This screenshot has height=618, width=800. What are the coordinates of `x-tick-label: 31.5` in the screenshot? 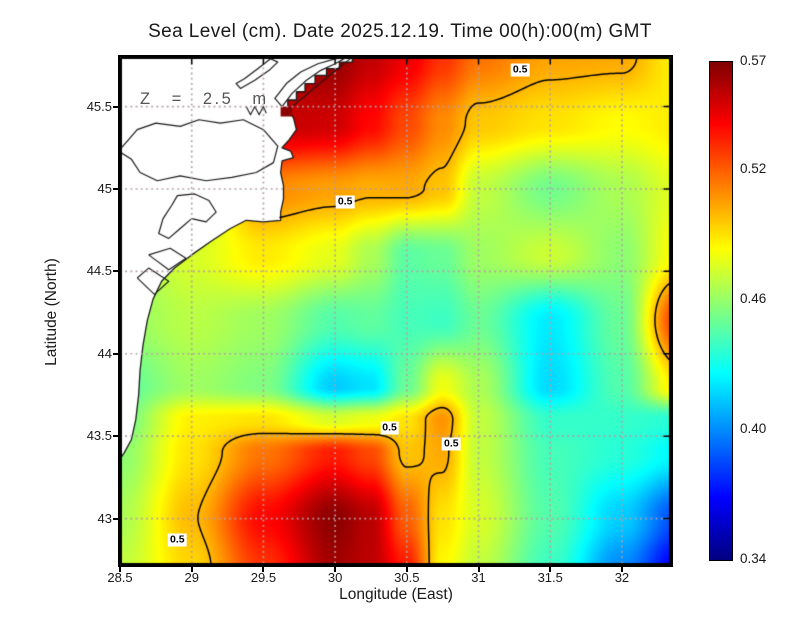 It's located at (550, 577).